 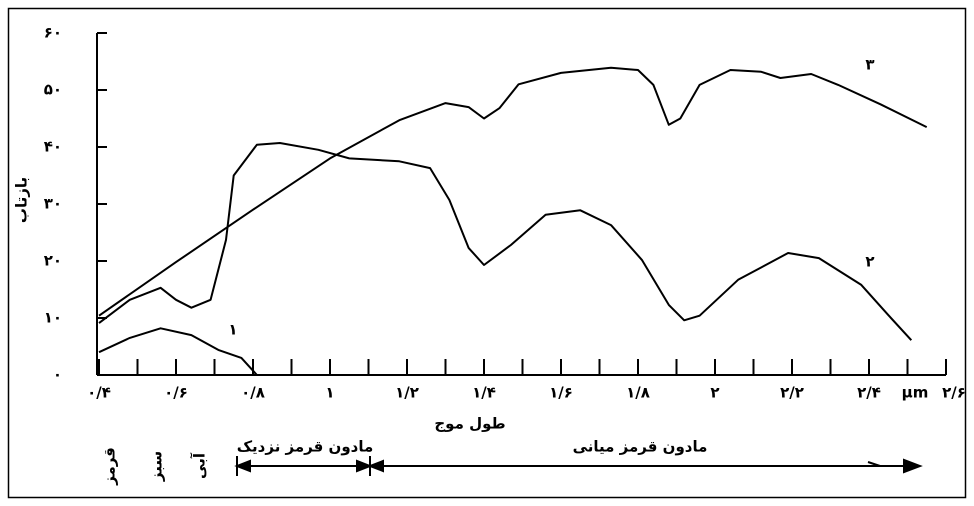 What do you see at coordinates (640, 447) in the screenshot?
I see `band-label: مادون قرمز میانی` at bounding box center [640, 447].